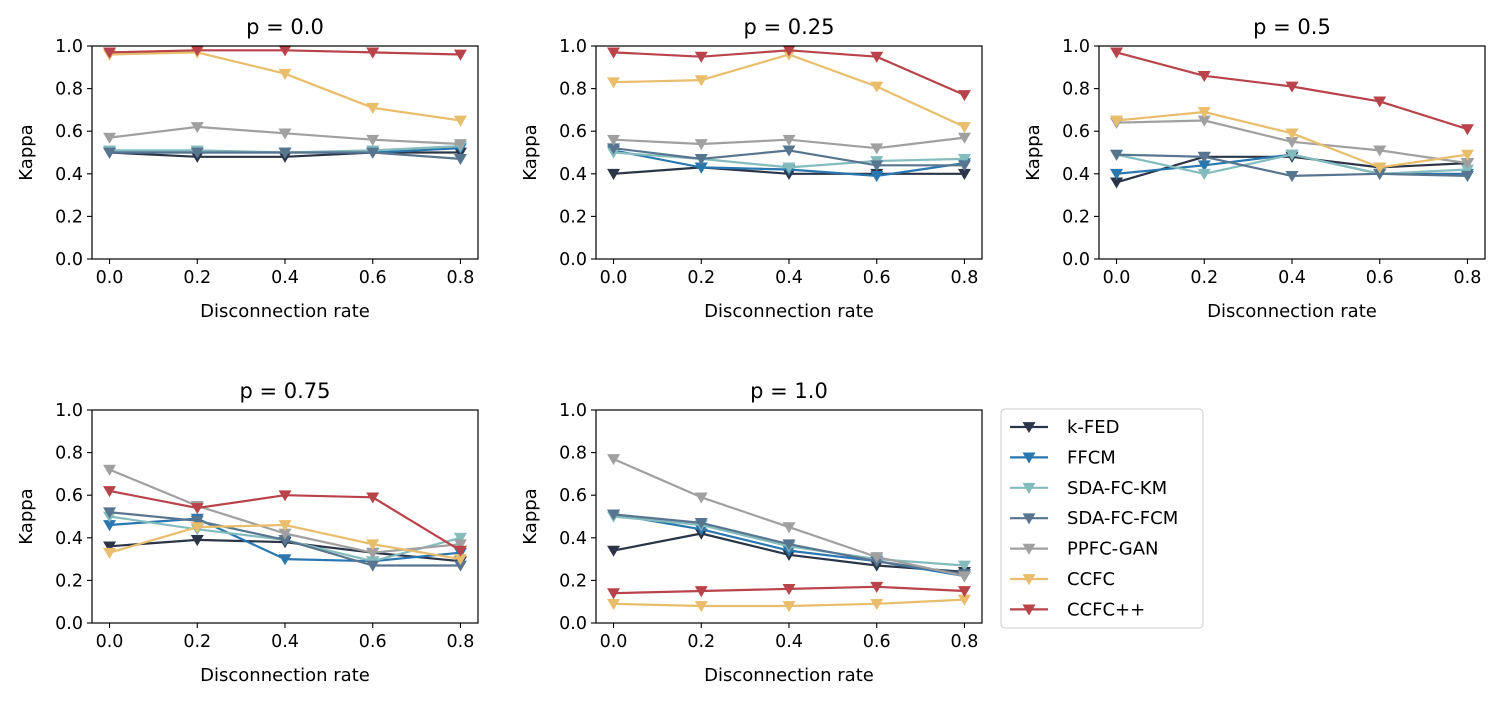  I want to click on y-tick-label: 0.8, so click(1076, 90).